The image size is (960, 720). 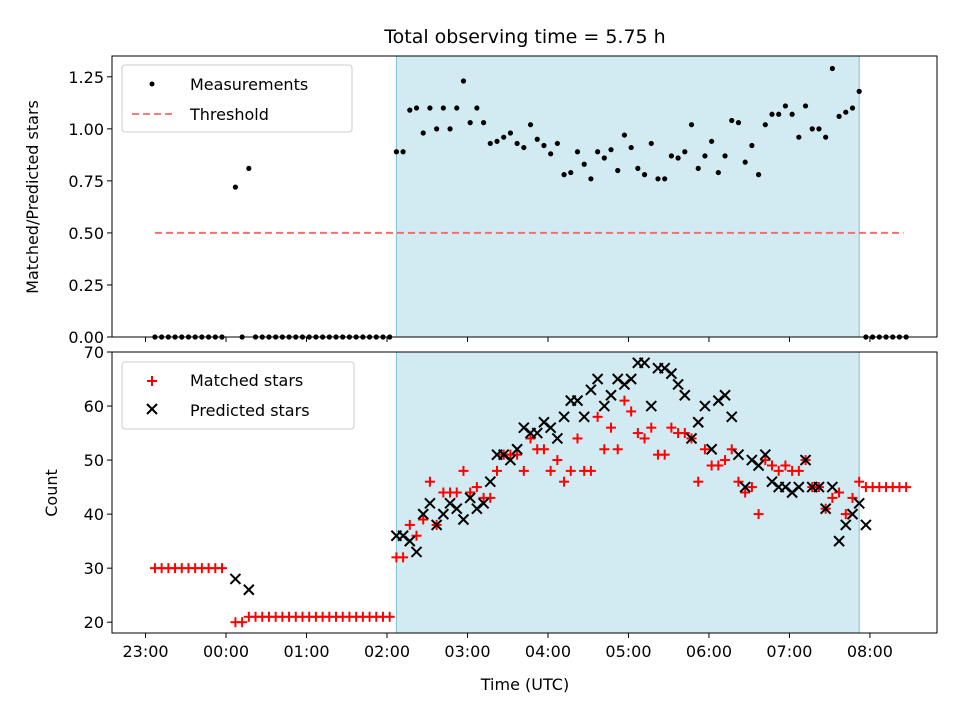 What do you see at coordinates (94, 568) in the screenshot?
I see `y-tick-label: 30` at bounding box center [94, 568].